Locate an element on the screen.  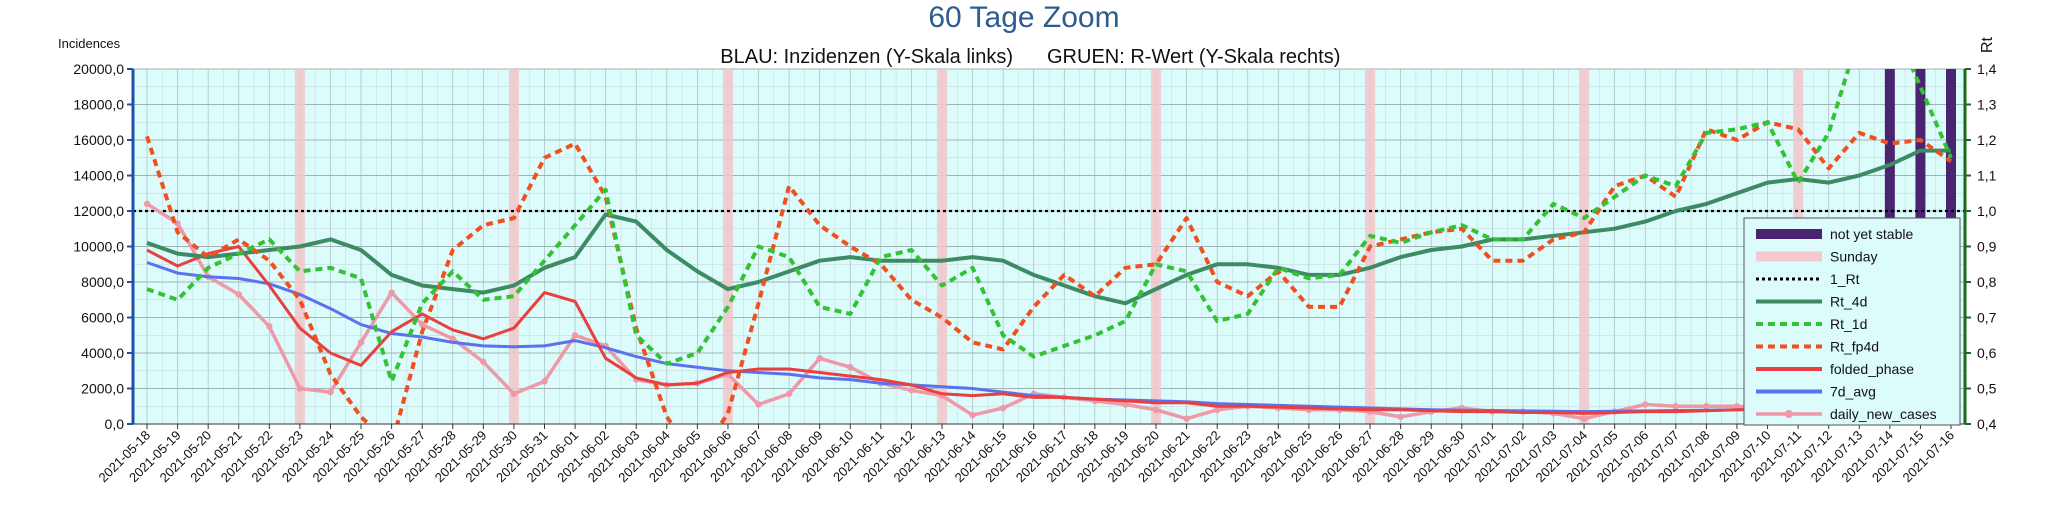
y-tick-right-label: 1,0 is located at coordinates (1987, 211).